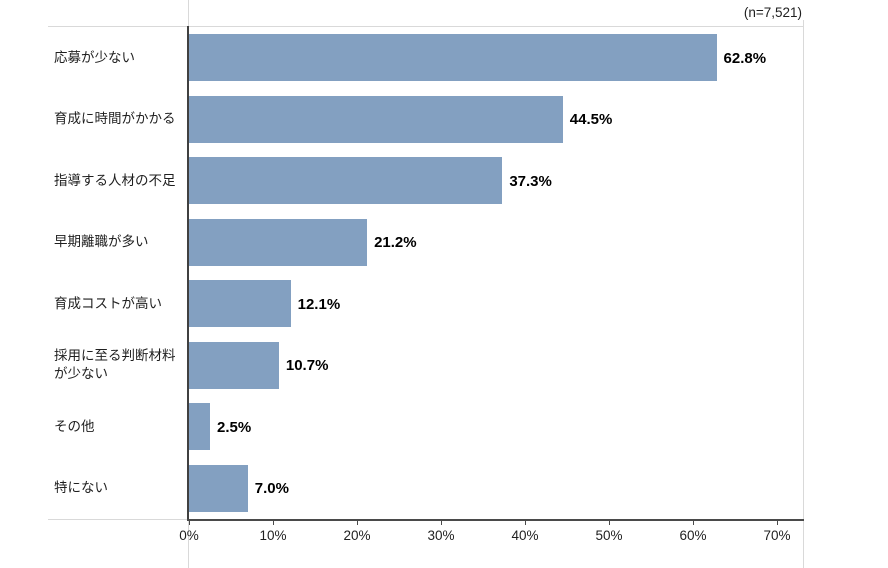 The image size is (888, 568). I want to click on value-label: 12.1%, so click(319, 304).